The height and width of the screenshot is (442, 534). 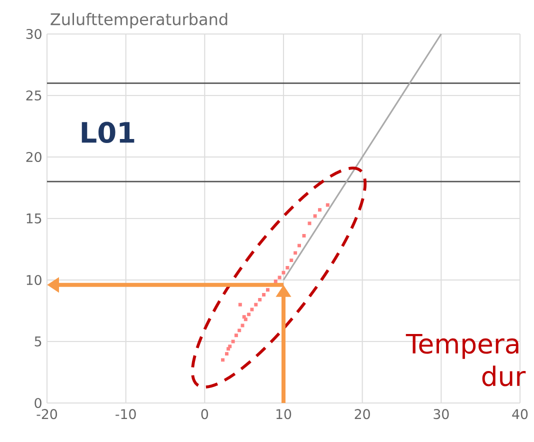 I want to click on annotation: L01, so click(x=108, y=132).